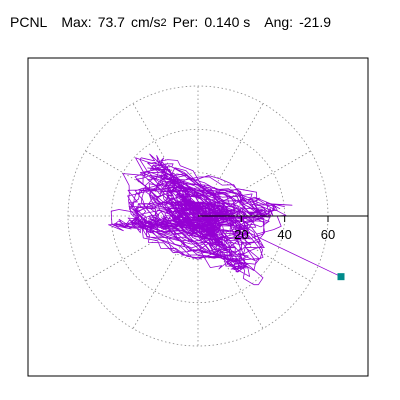 The image size is (400, 400). I want to click on radial-tick-label: 60, so click(328, 234).